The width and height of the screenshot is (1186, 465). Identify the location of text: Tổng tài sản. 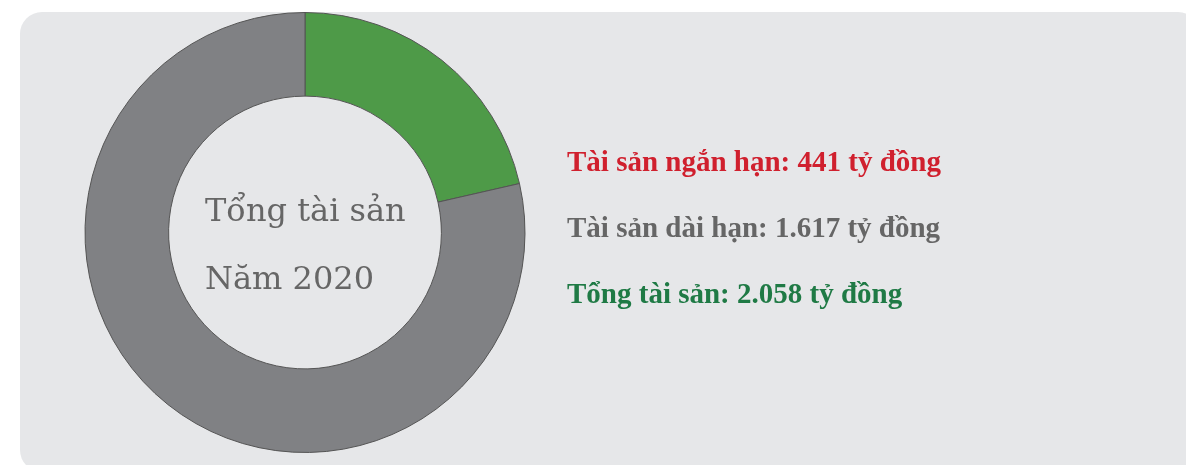
(305, 209).